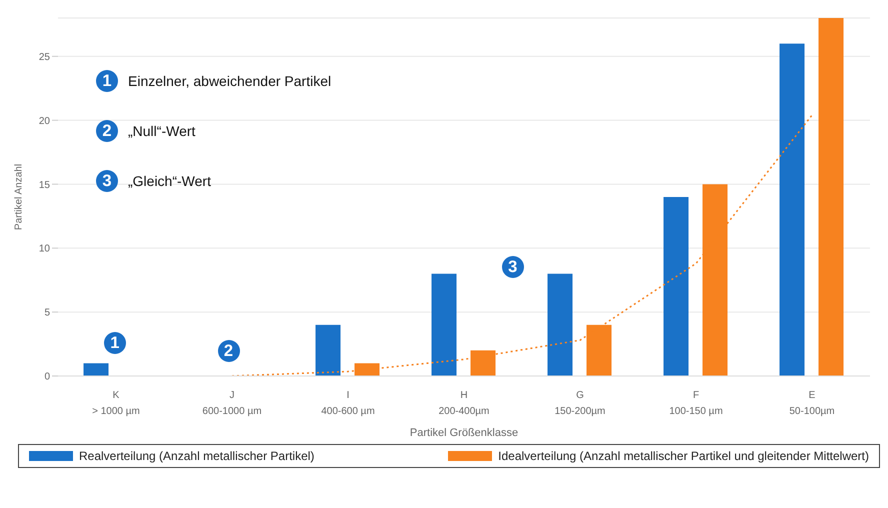  What do you see at coordinates (44, 57) in the screenshot?
I see `y-tick-label: 25` at bounding box center [44, 57].